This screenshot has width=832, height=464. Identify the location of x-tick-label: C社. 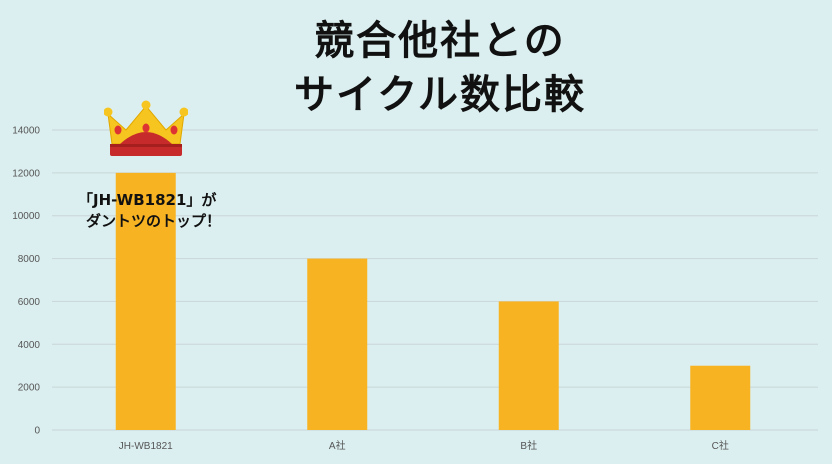
(720, 445).